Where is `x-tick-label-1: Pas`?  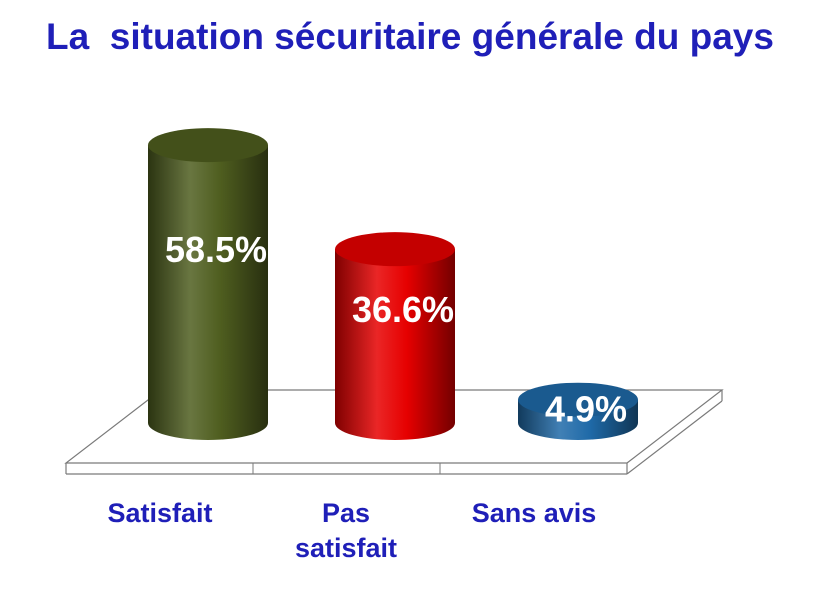 x-tick-label-1: Pas is located at coordinates (346, 513).